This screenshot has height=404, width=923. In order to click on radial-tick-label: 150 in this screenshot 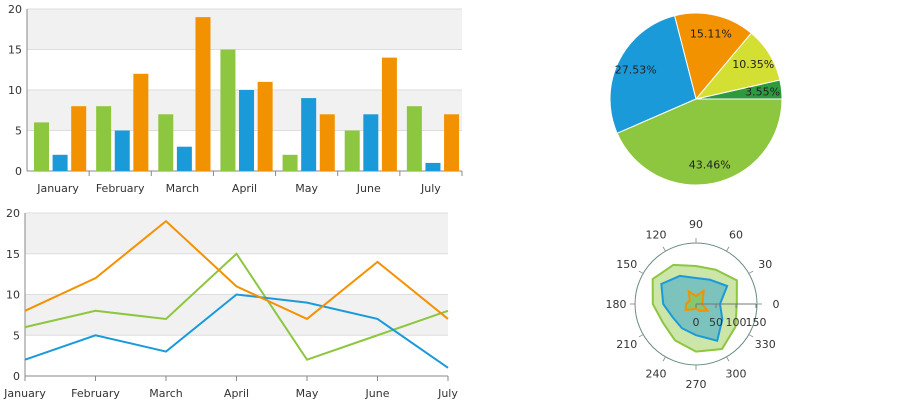, I will do `click(756, 322)`.